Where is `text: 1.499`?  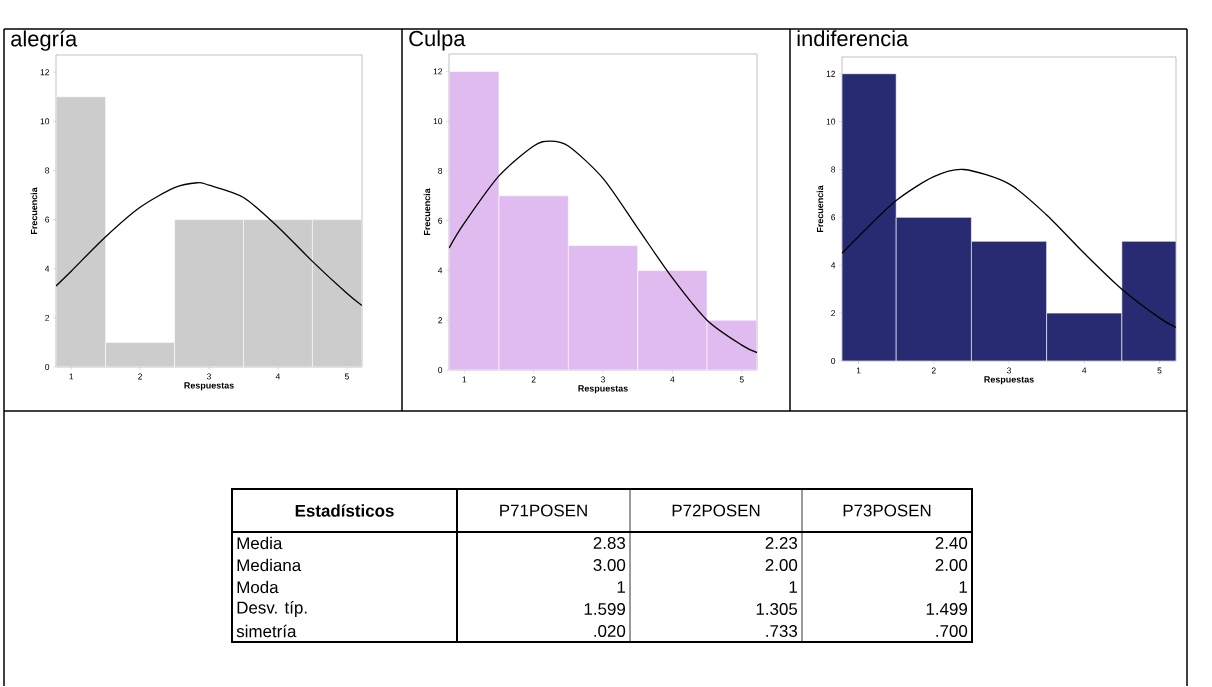 text: 1.499 is located at coordinates (946, 609).